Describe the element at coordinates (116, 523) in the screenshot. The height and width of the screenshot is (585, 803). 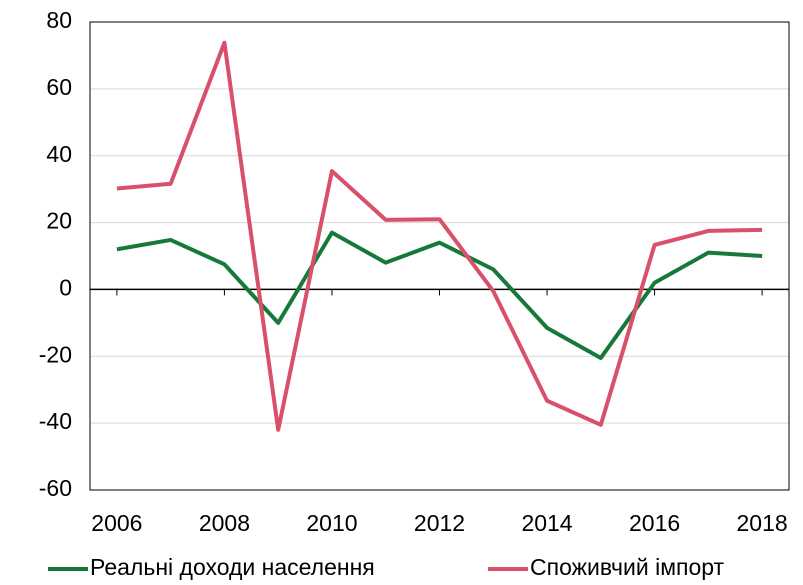
I see `x-tick-label: 2006` at that location.